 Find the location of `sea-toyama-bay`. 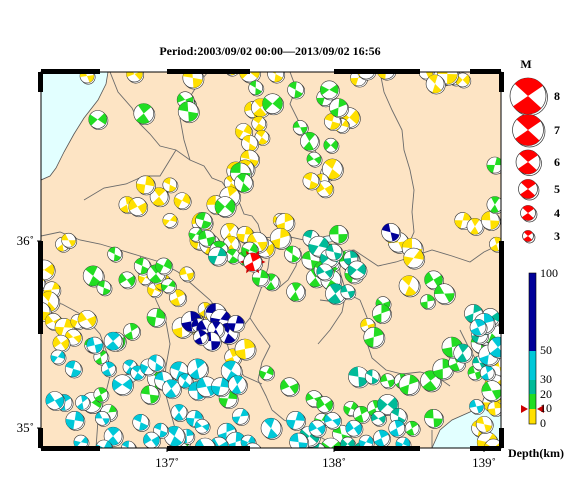

sea-toyama-bay is located at coordinates (75, 126).